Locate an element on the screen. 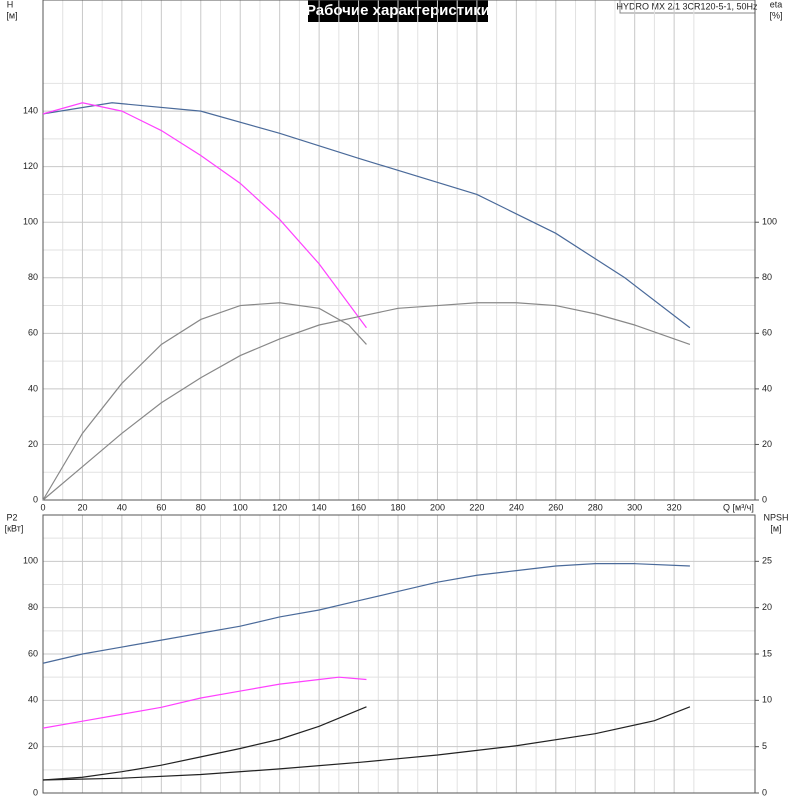  x-tick-label: 180 is located at coordinates (397, 507).